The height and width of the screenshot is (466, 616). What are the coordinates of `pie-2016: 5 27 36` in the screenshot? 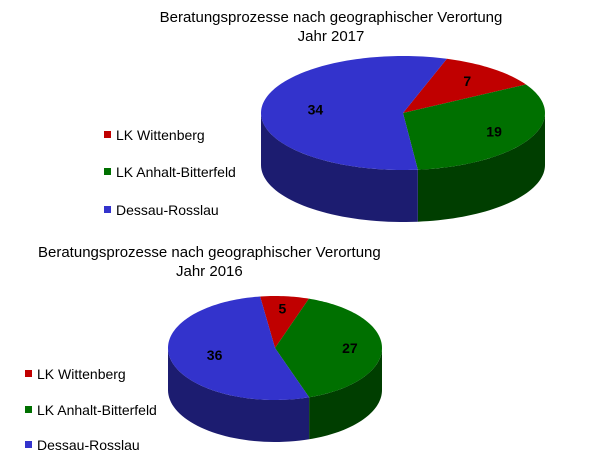 It's located at (275, 369).